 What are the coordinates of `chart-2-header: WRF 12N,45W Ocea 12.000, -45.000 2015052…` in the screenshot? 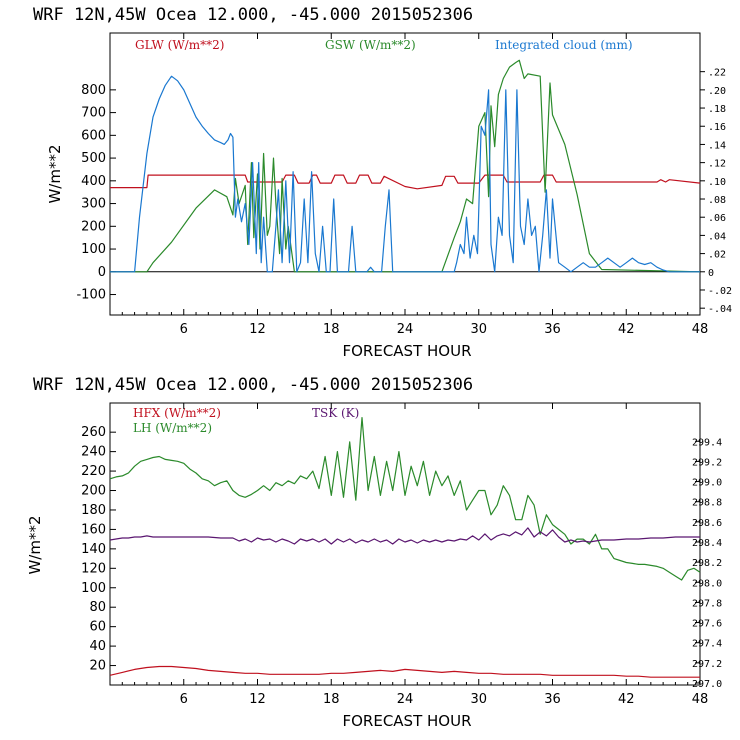 It's located at (253, 385).